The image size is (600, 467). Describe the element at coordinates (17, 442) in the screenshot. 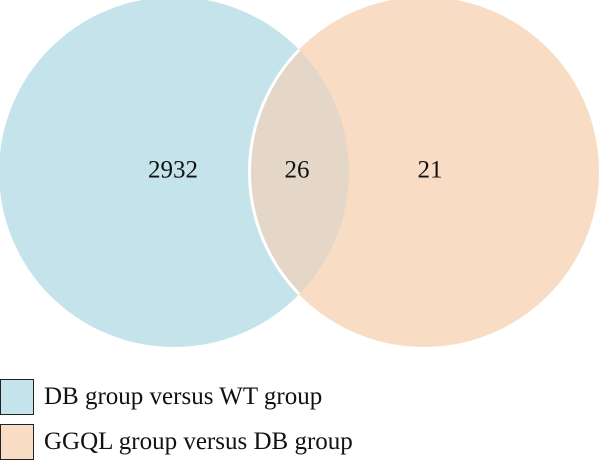

I see `legend-swatch-set-b` at that location.